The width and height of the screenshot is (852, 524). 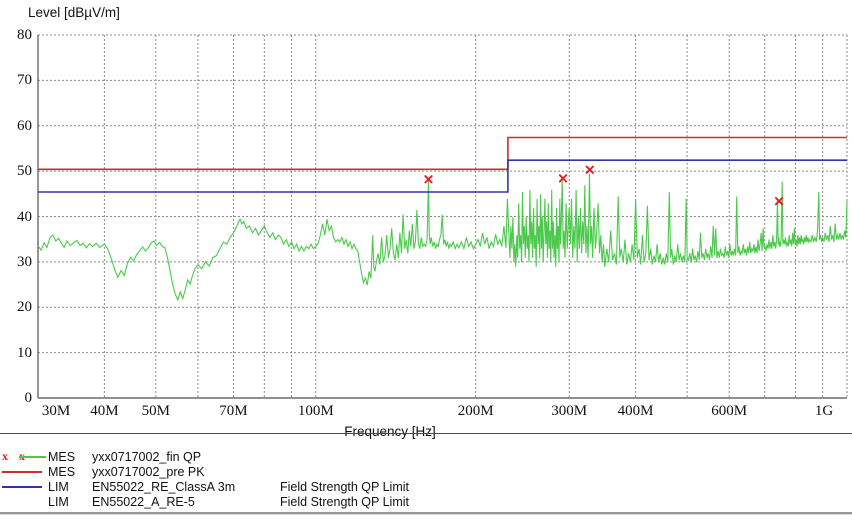 What do you see at coordinates (24, 307) in the screenshot?
I see `y-tick-label: 20` at bounding box center [24, 307].